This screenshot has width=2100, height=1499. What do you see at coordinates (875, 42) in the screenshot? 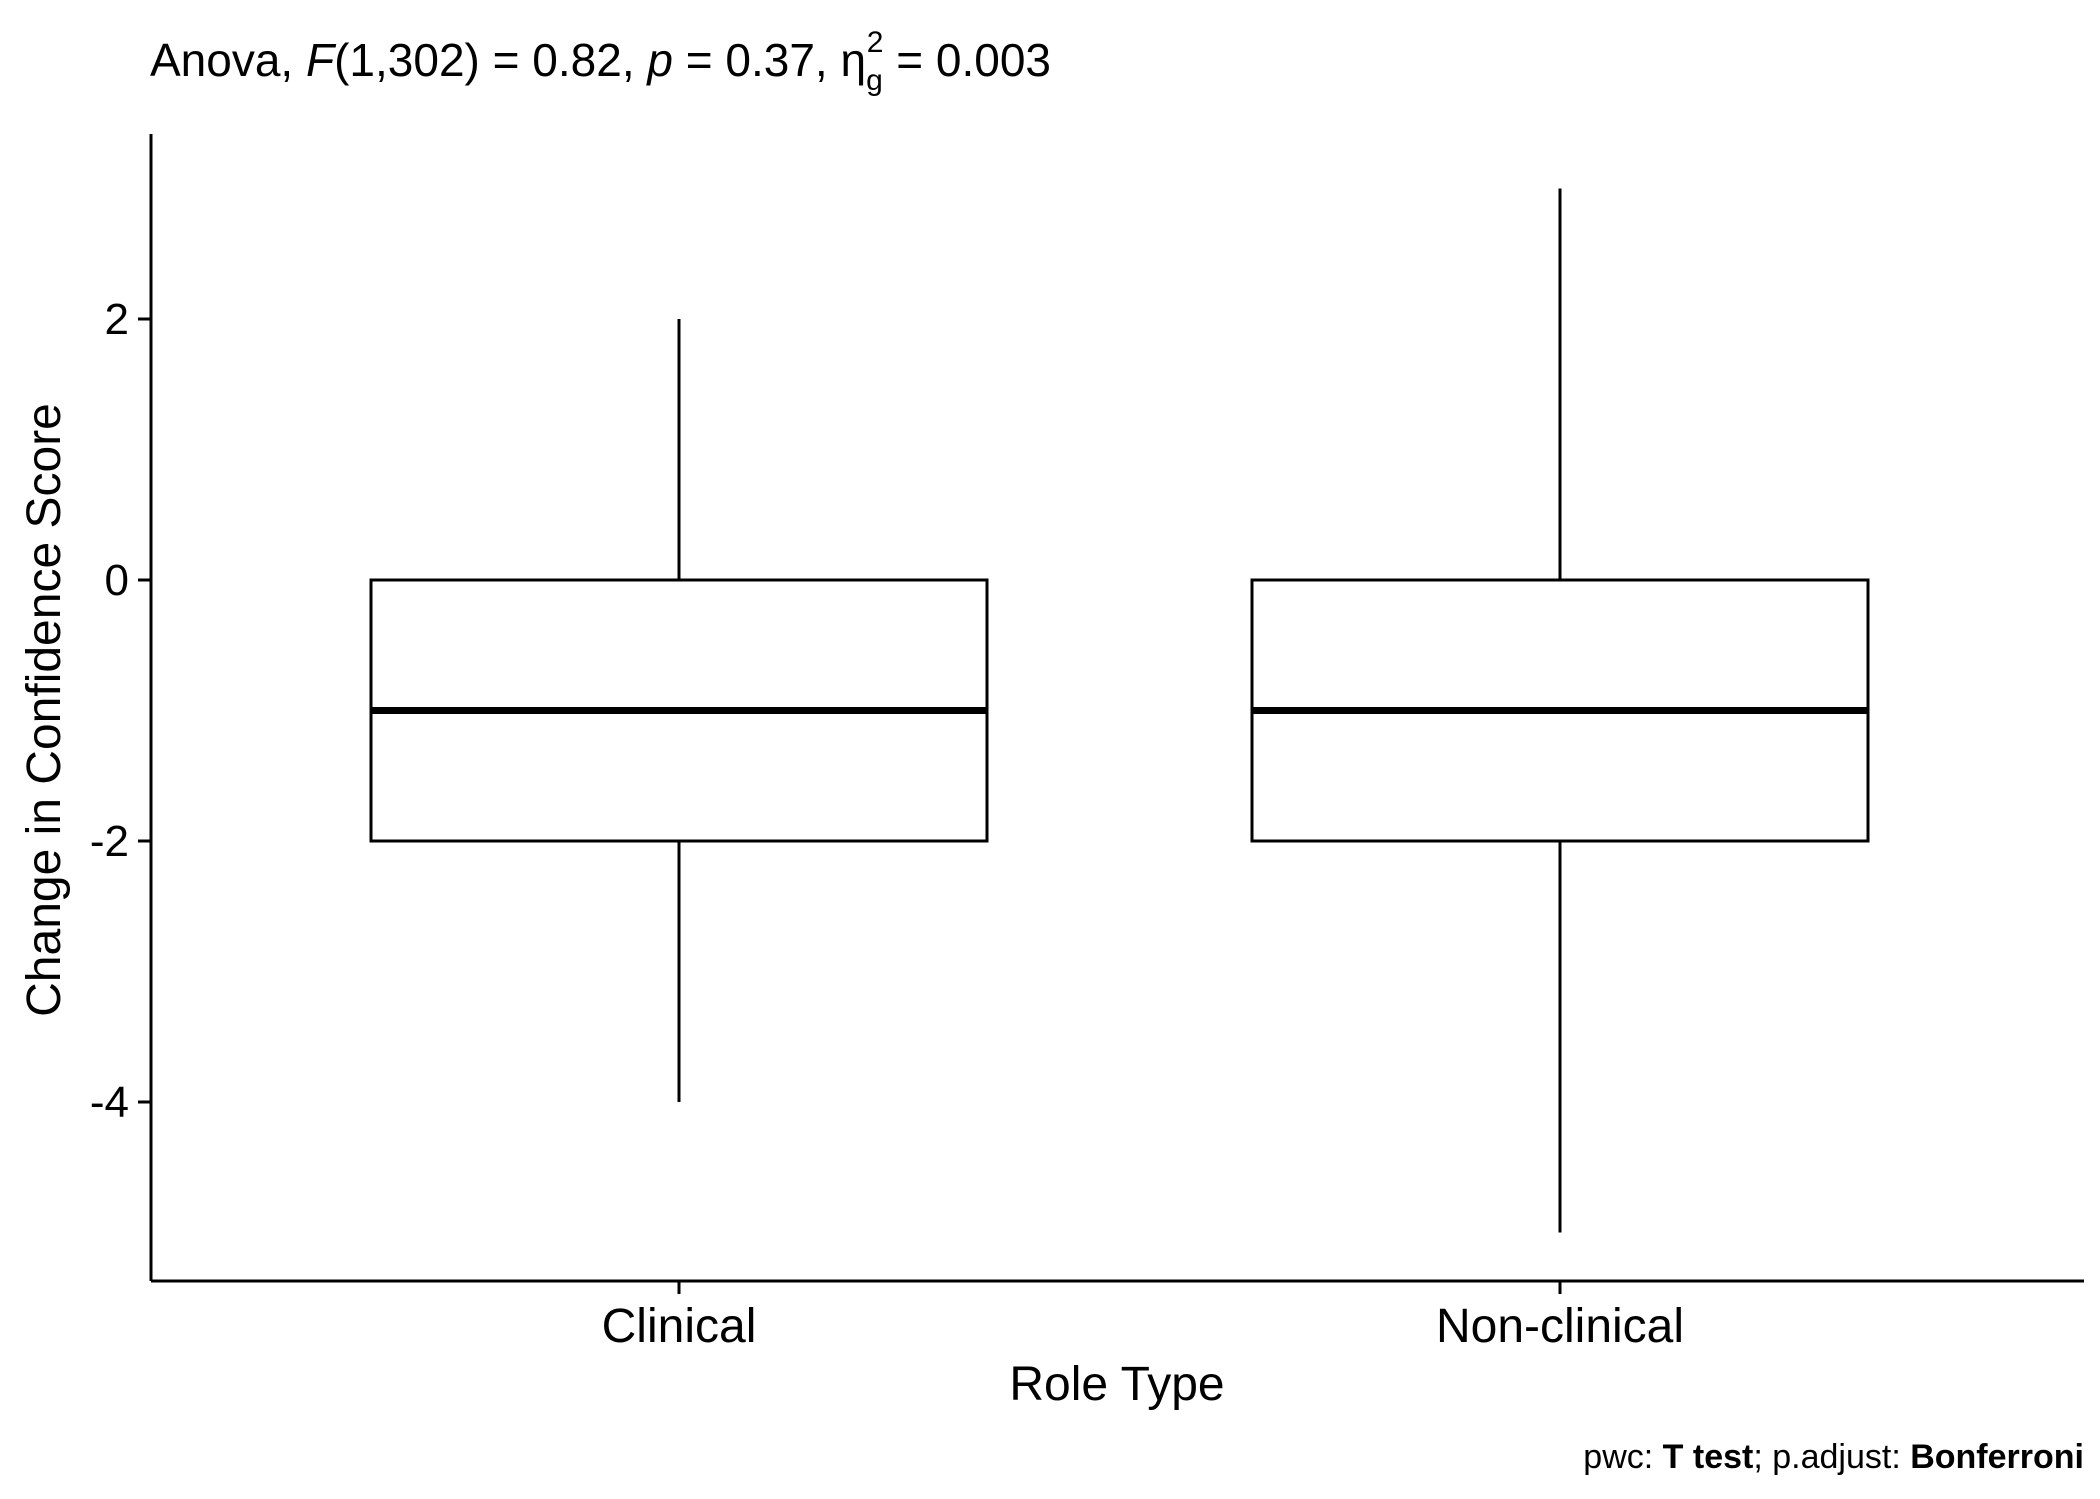
I see `title-effect-superscript: 2` at bounding box center [875, 42].